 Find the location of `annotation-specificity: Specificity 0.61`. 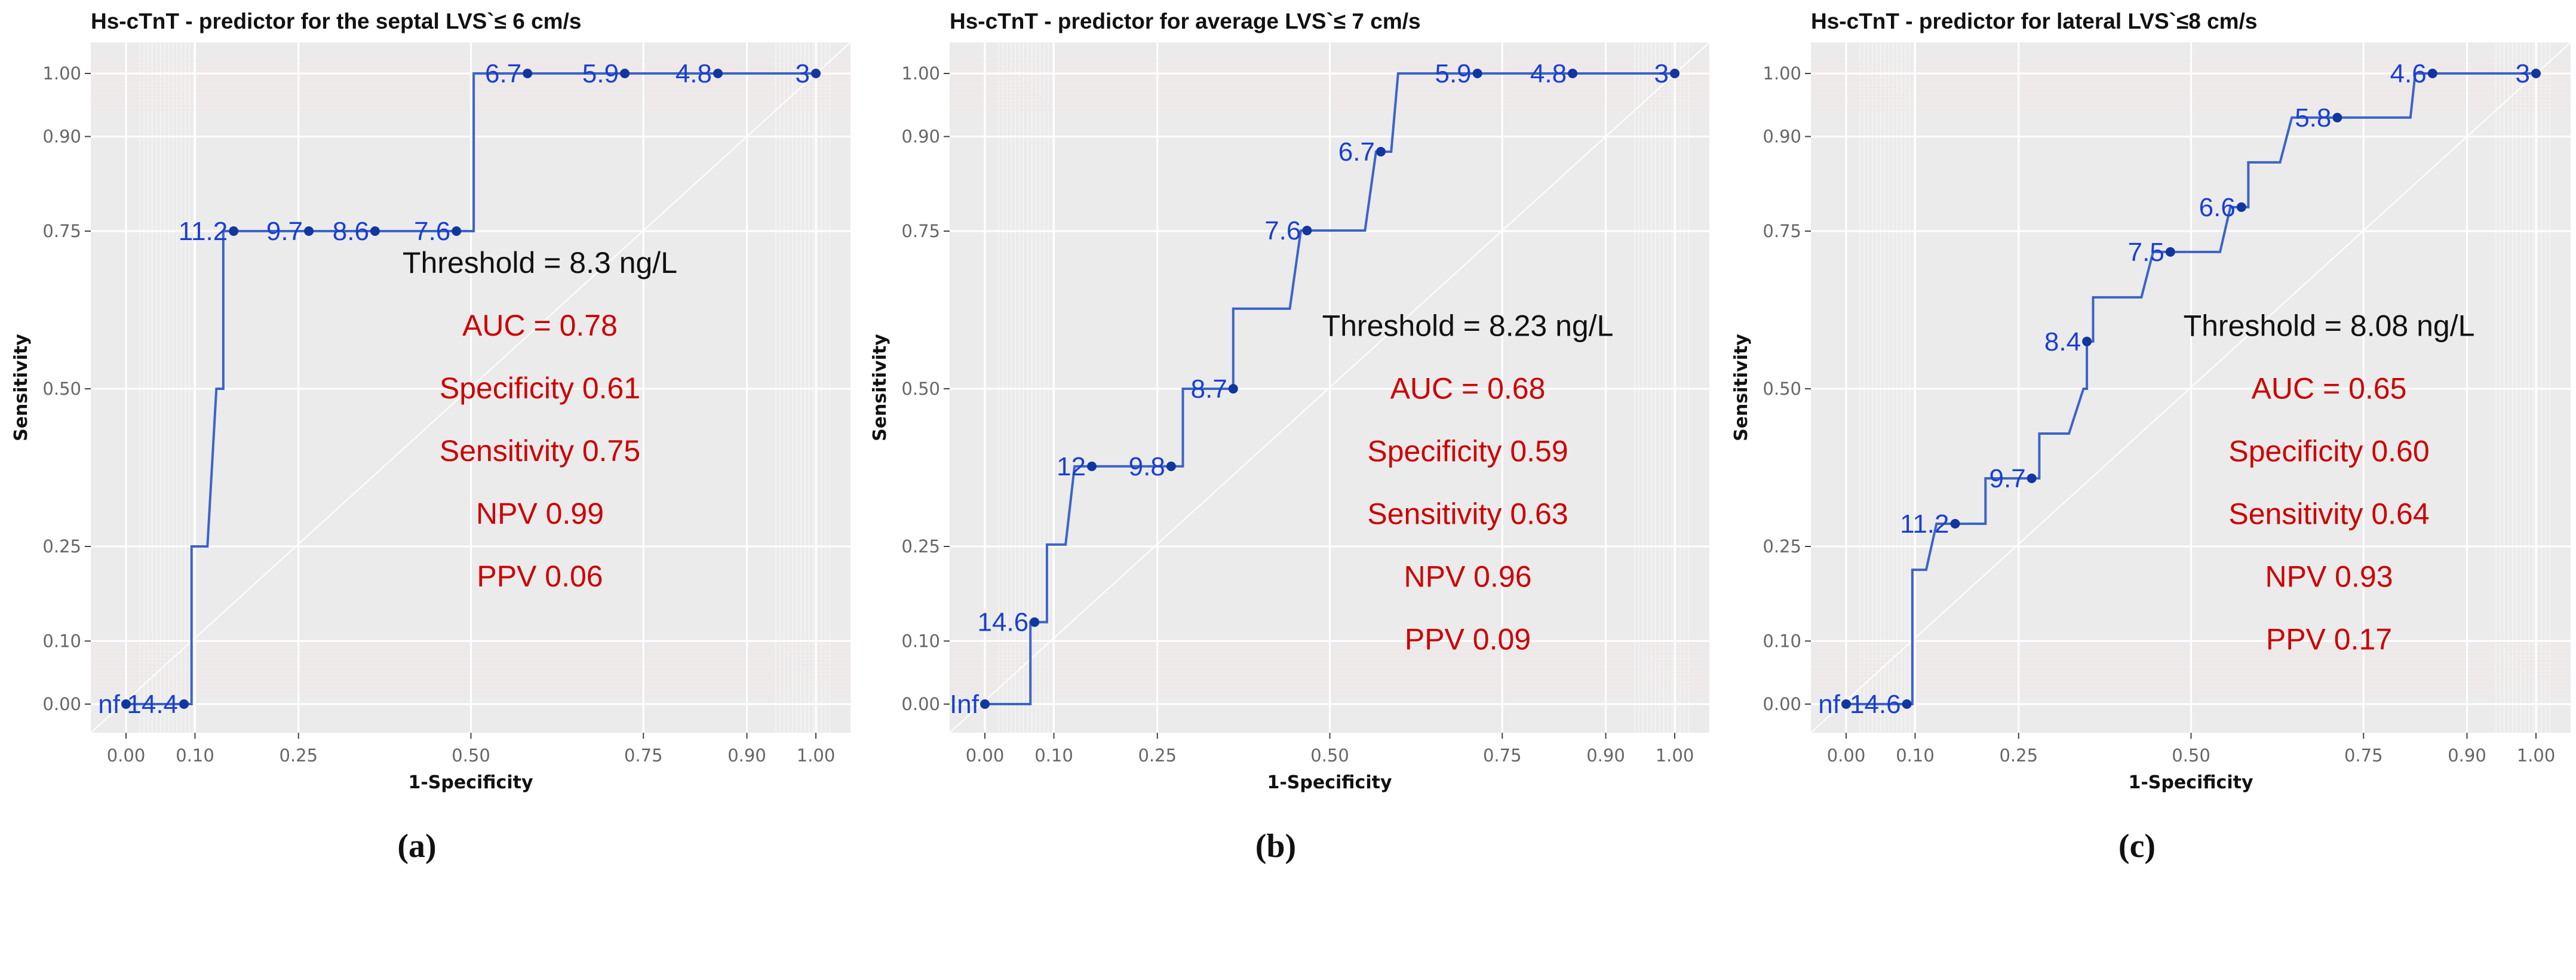

annotation-specificity: Specificity 0.61 is located at coordinates (540, 388).